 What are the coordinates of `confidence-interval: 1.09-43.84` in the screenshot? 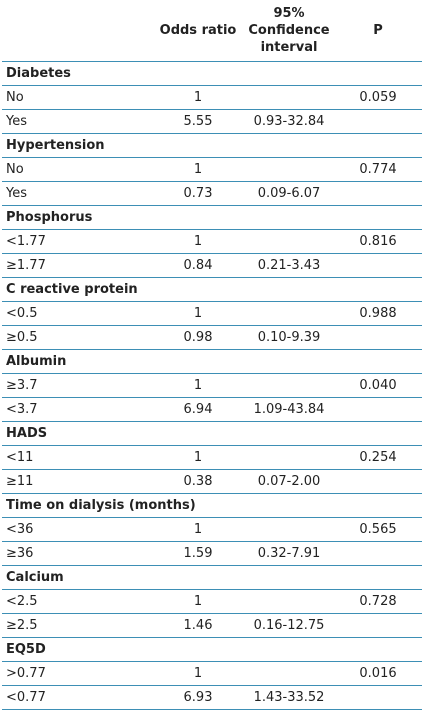 It's located at (289, 409).